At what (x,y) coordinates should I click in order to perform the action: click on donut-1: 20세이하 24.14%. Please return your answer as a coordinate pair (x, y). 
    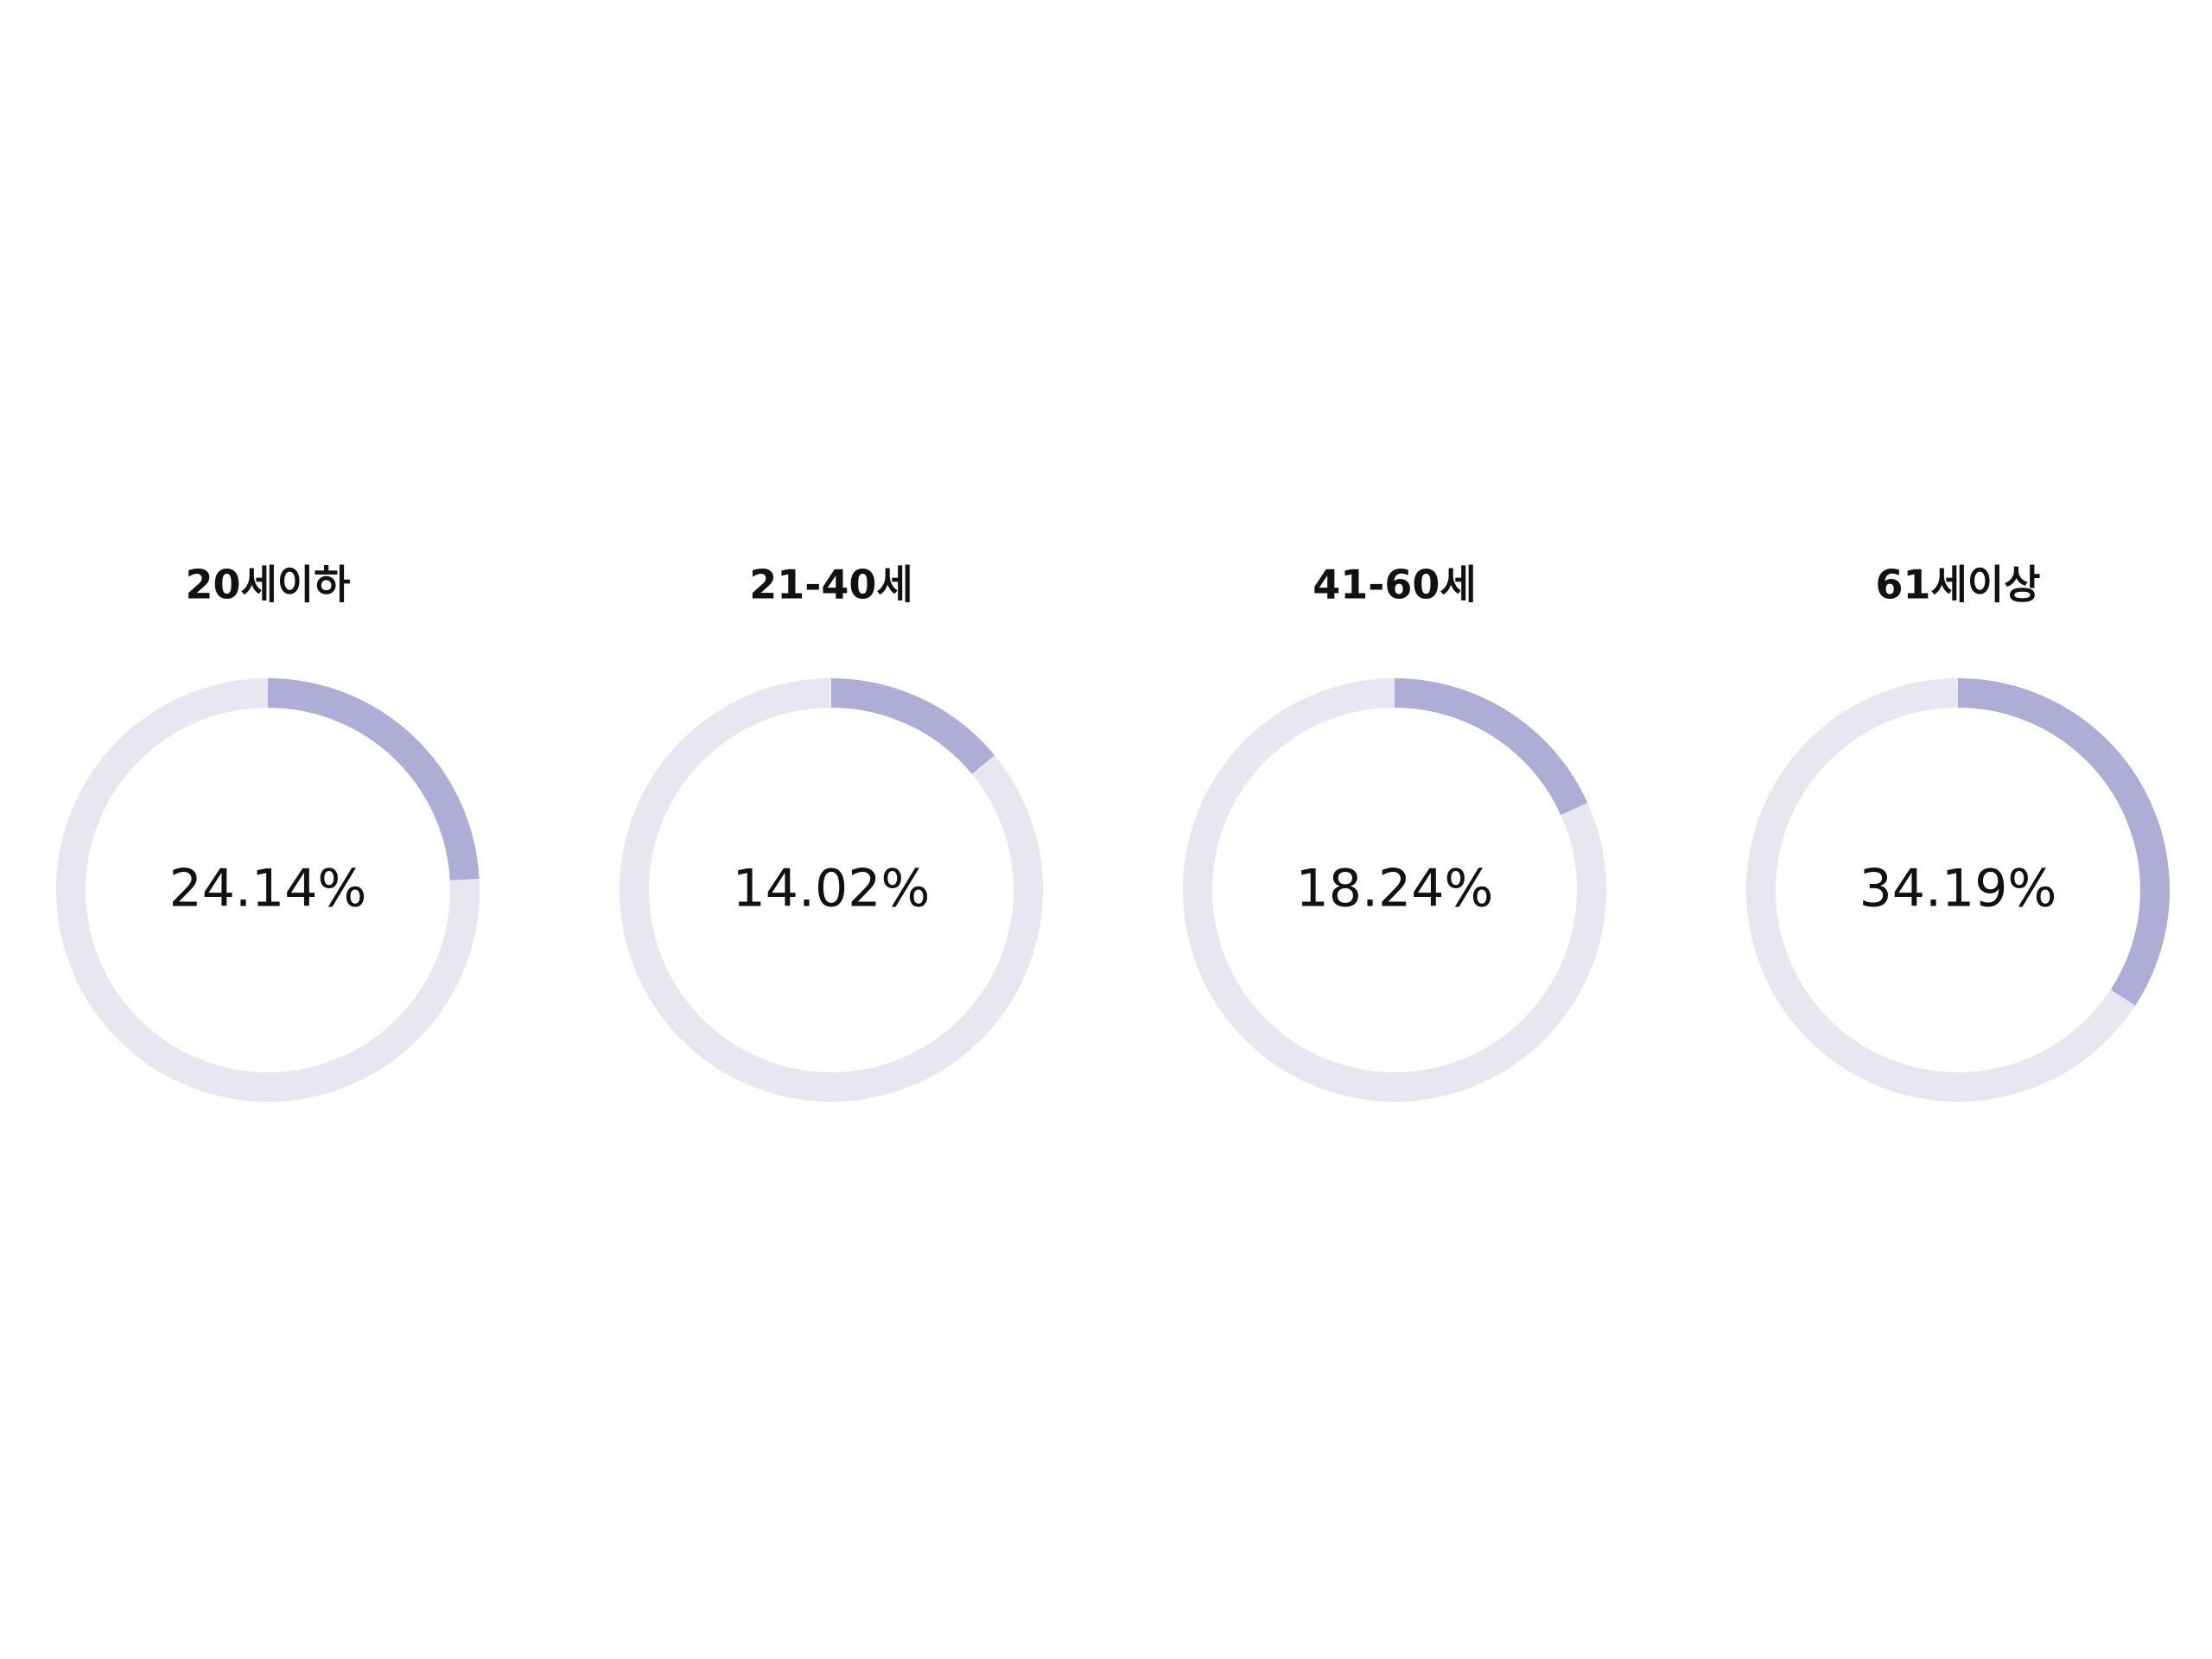
    Looking at the image, I should click on (268, 832).